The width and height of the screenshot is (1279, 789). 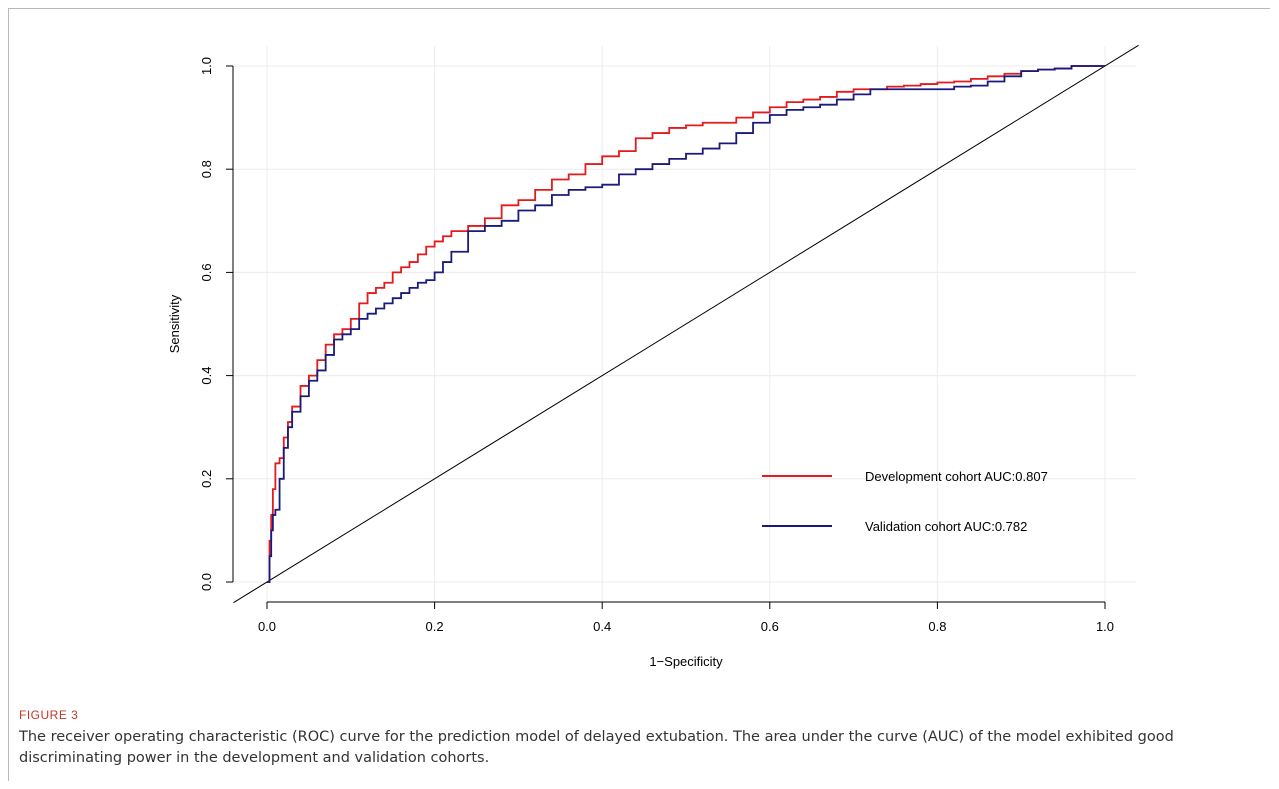 I want to click on x-tick-label: 1.0, so click(x=1105, y=626).